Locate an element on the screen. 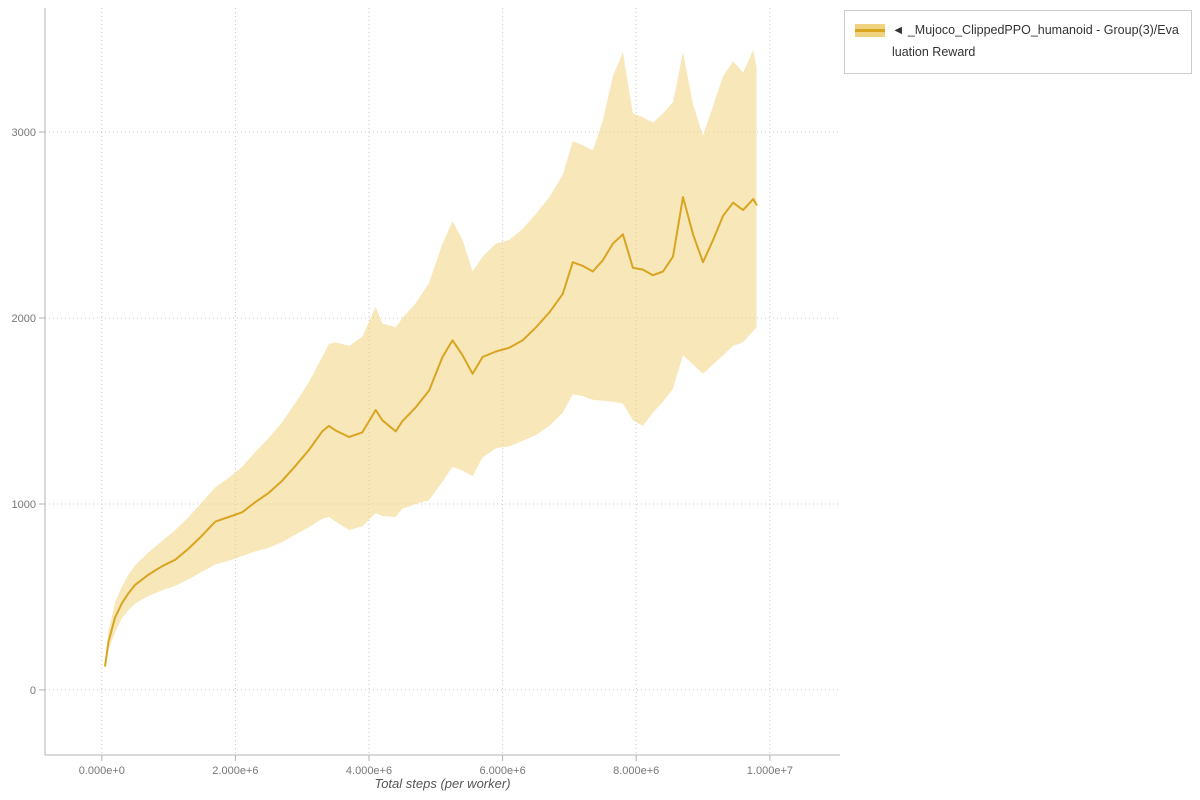  legend-line-icon is located at coordinates (870, 30).